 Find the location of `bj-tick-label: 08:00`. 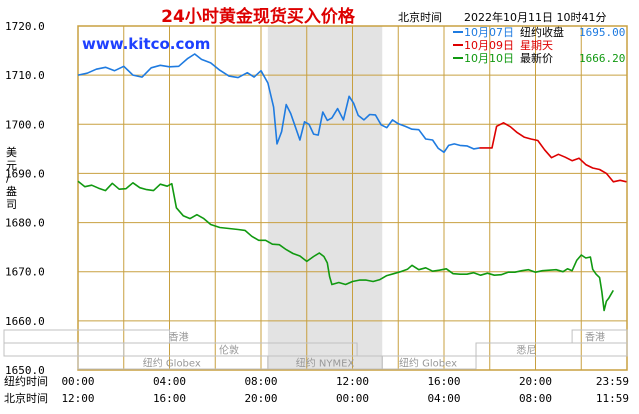

bj-tick-label: 08:00 is located at coordinates (535, 398).